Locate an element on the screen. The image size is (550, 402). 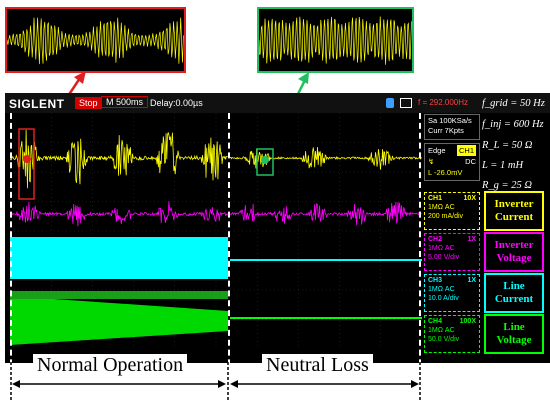
transition-line is located at coordinates (229, 254).